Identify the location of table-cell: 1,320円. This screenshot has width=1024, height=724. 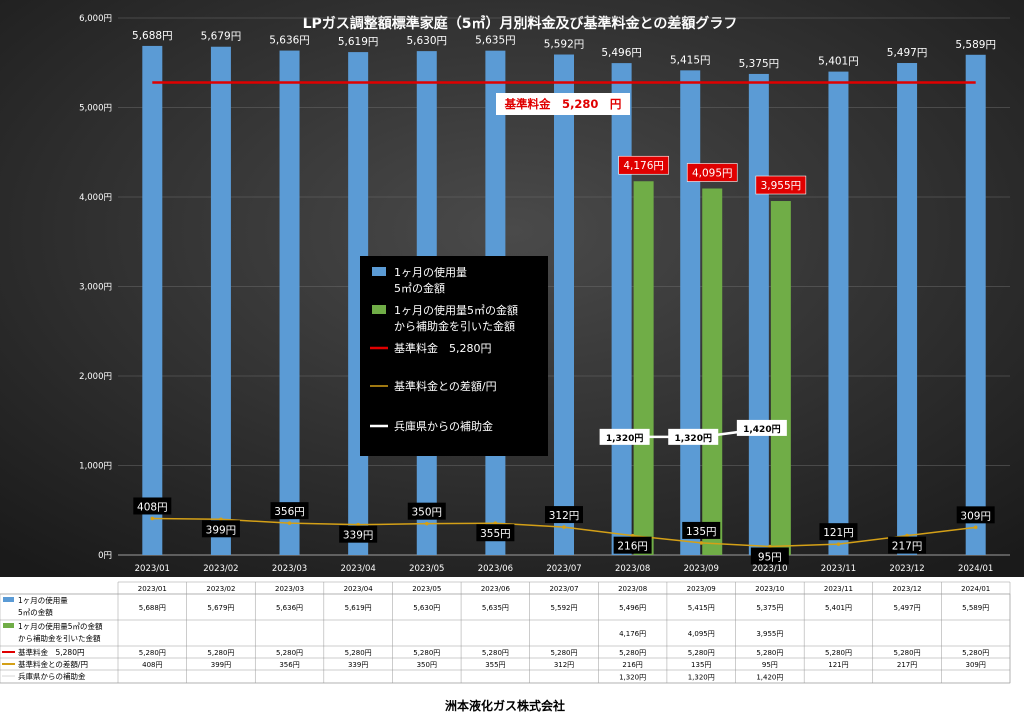
(701, 678).